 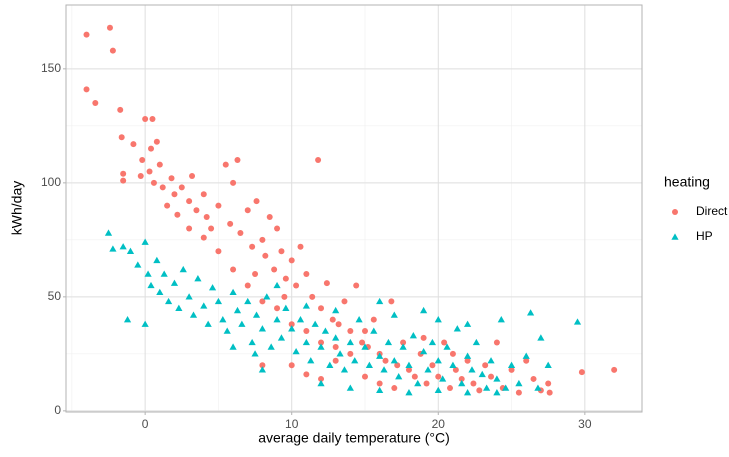 What do you see at coordinates (354, 438) in the screenshot?
I see `x-axis-title: average daily temperature (°C)` at bounding box center [354, 438].